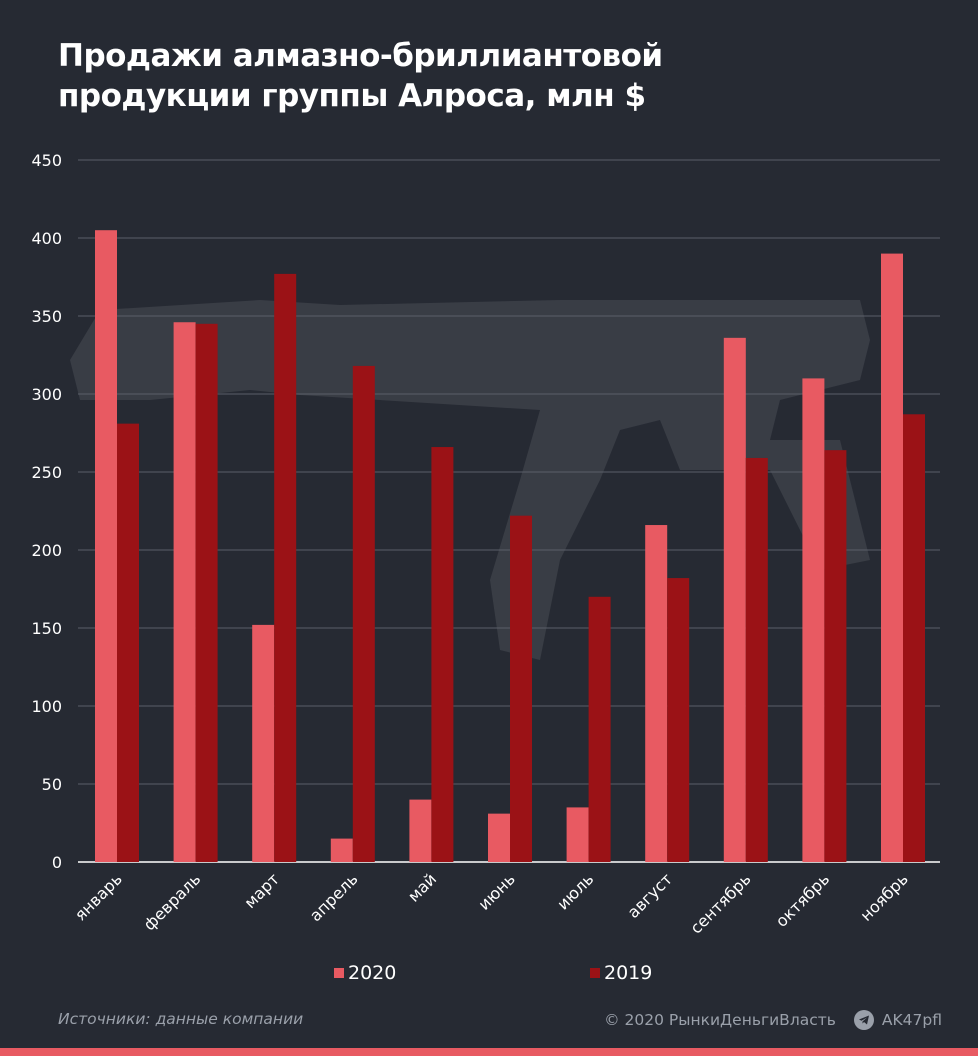 The image size is (978, 1056). What do you see at coordinates (334, 897) in the screenshot?
I see `x-tick-label: апрель` at bounding box center [334, 897].